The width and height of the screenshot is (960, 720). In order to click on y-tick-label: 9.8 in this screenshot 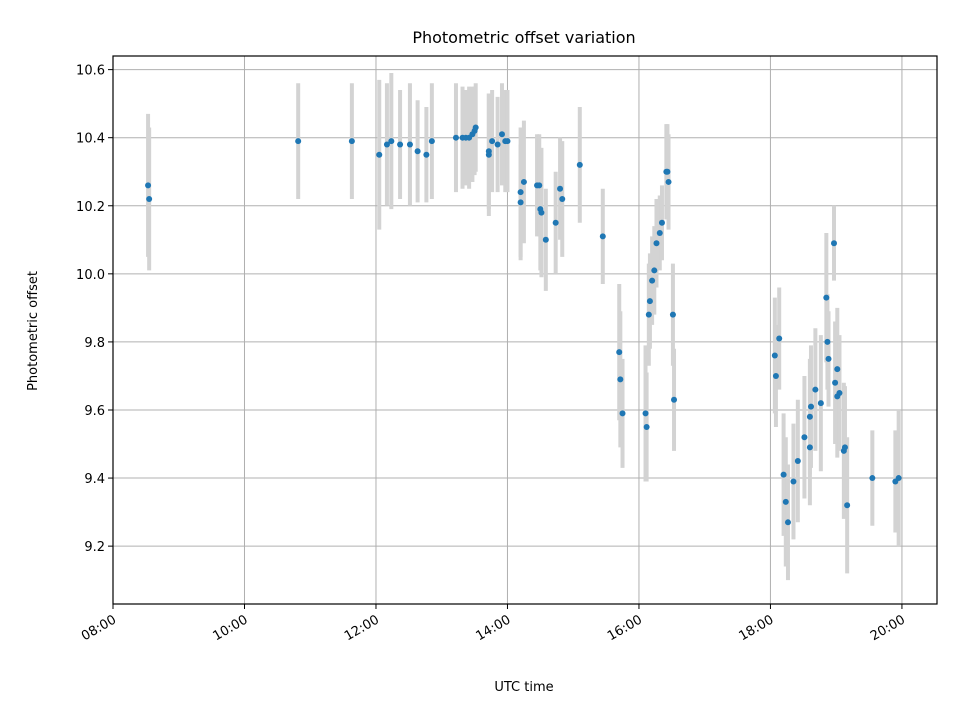, I will do `click(94, 343)`.